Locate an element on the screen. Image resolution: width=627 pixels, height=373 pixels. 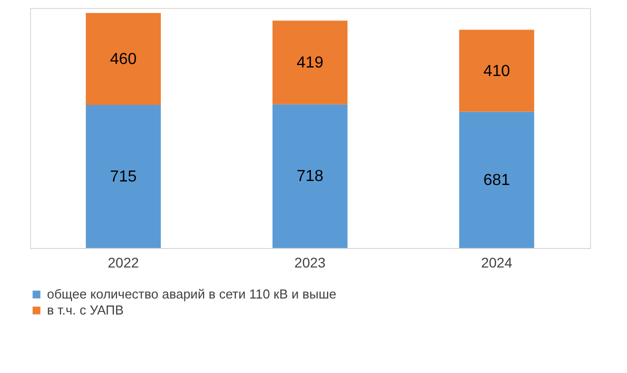
data-label: 681 is located at coordinates (496, 180).